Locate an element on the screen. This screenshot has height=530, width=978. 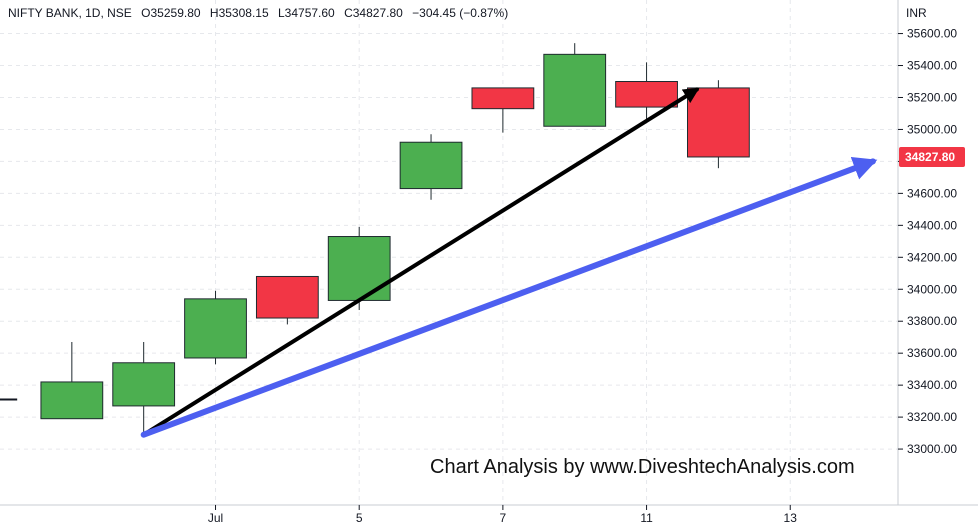
close-prefix: C is located at coordinates (348, 13).